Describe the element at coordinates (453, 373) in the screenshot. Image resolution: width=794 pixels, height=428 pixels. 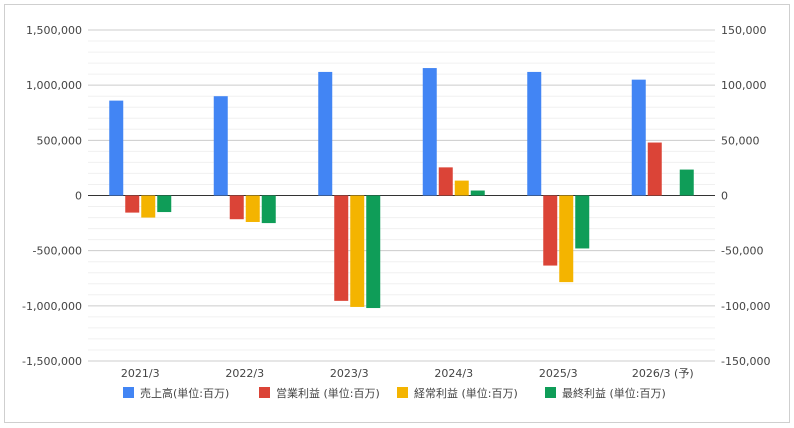
I see `x-axis-tick-label: 2024/3` at that location.